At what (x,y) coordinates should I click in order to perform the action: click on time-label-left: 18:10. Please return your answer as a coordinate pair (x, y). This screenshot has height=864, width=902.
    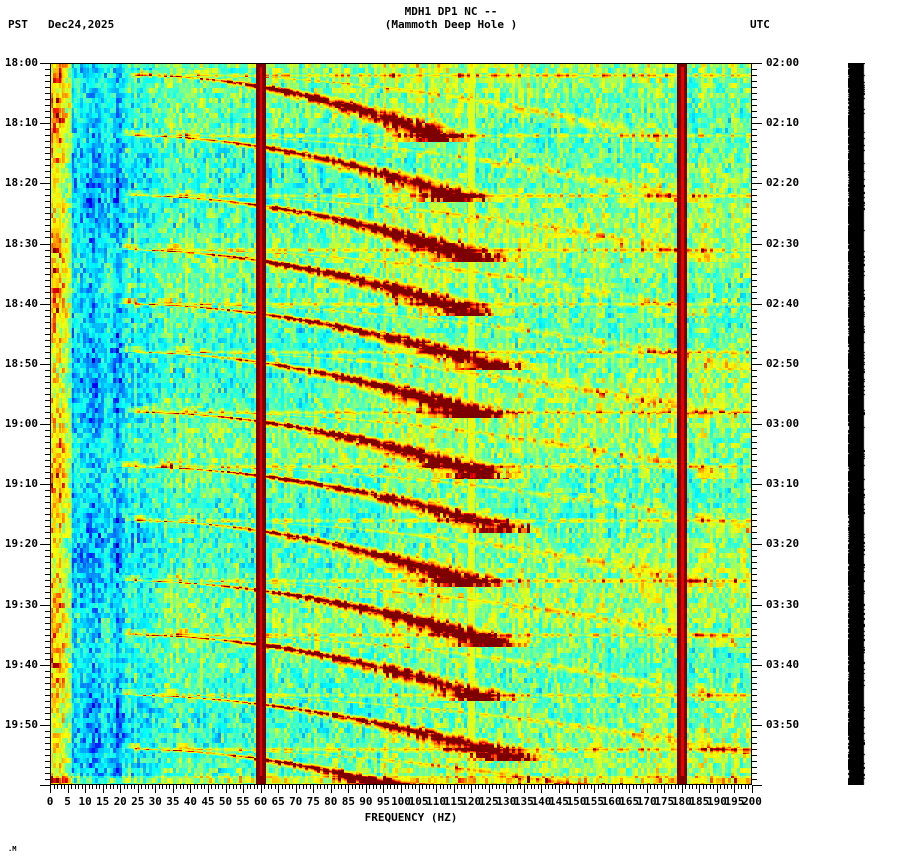
    Looking at the image, I should click on (21, 123).